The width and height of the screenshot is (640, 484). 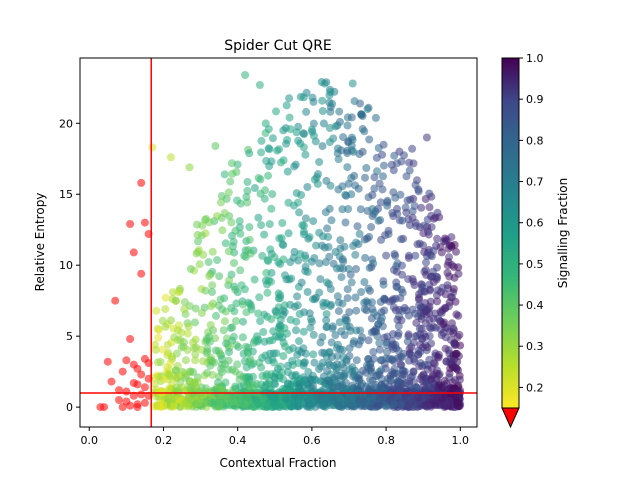 What do you see at coordinates (535, 223) in the screenshot?
I see `colorbar-tick-label: 0.6` at bounding box center [535, 223].